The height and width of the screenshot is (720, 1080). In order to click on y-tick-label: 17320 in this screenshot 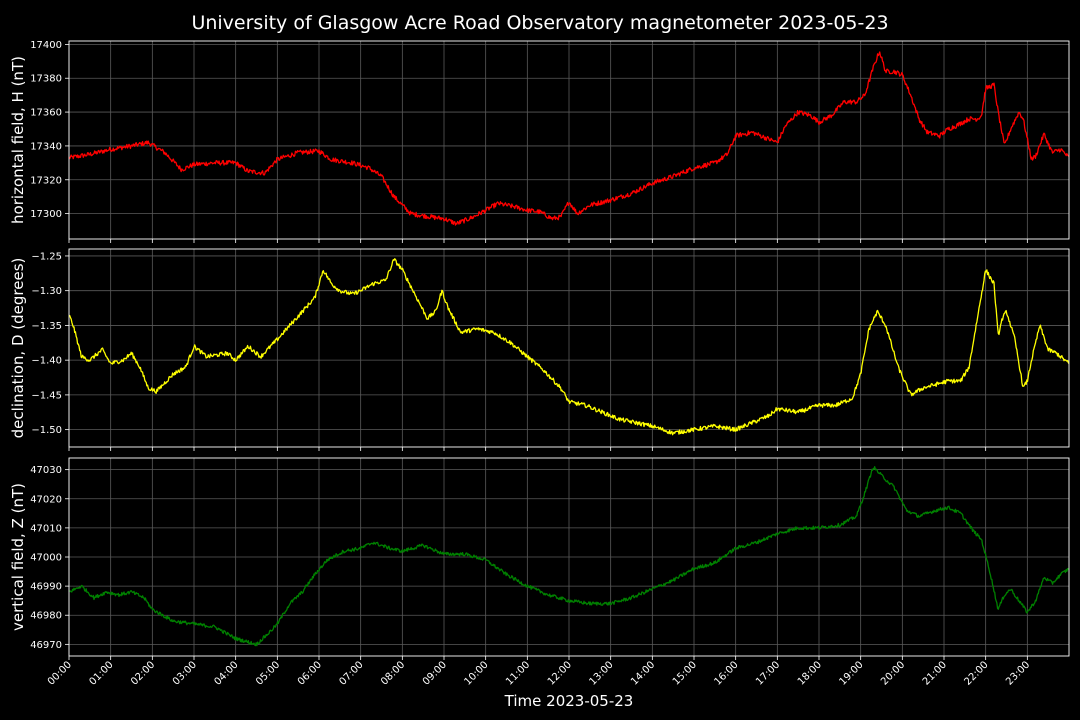, I will do `click(46, 180)`.